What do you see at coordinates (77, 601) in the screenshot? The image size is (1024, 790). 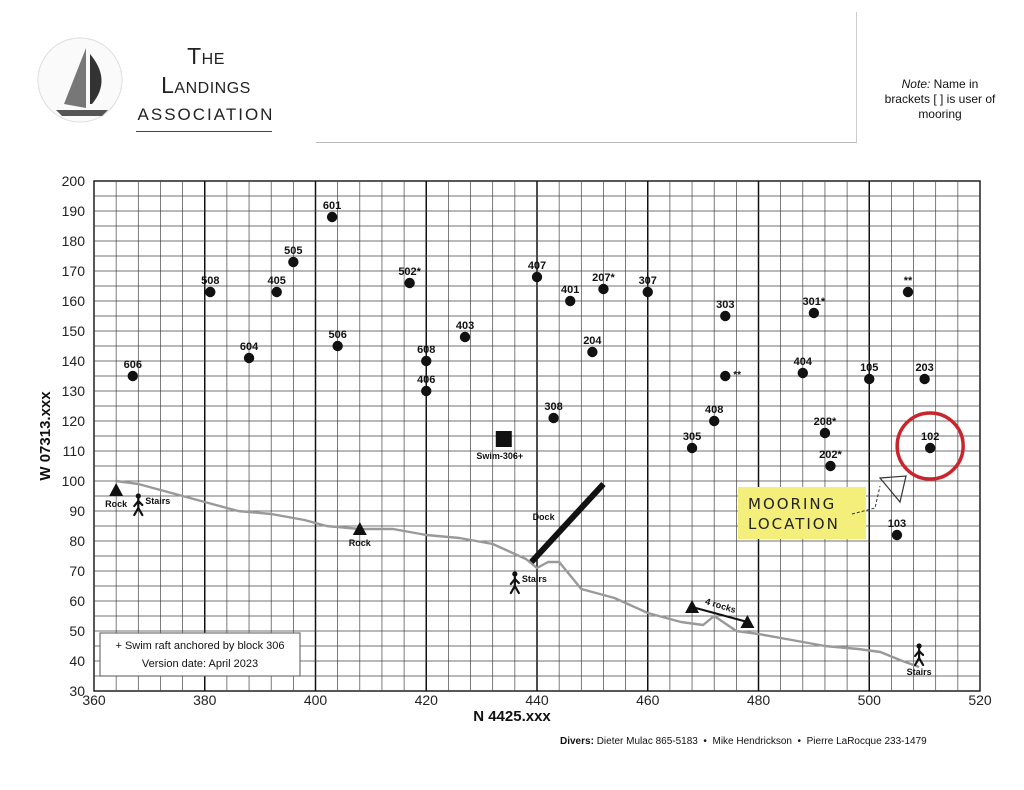 I see `y-tick-label: 60` at bounding box center [77, 601].